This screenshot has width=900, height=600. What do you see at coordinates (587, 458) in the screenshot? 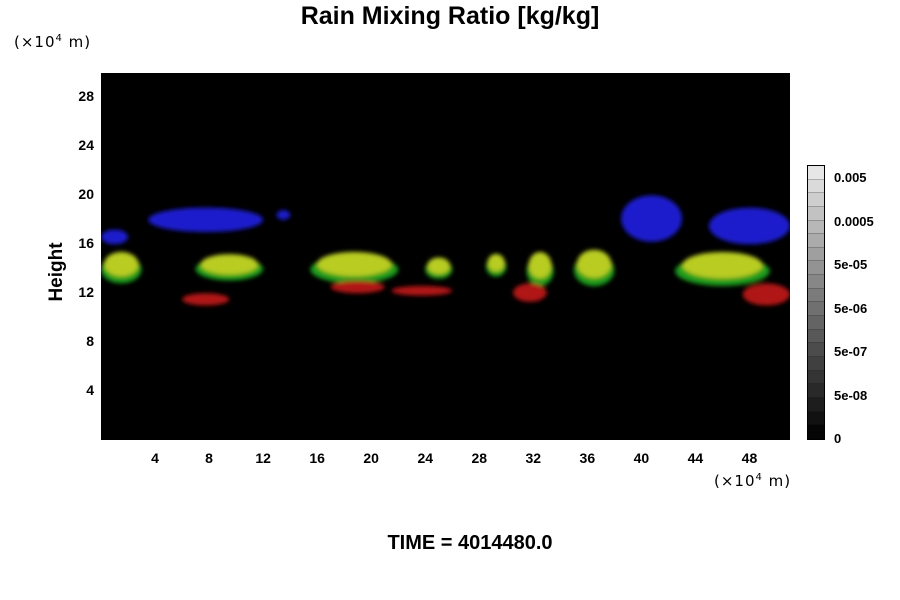
I see `x-tick-label: 36` at bounding box center [587, 458].